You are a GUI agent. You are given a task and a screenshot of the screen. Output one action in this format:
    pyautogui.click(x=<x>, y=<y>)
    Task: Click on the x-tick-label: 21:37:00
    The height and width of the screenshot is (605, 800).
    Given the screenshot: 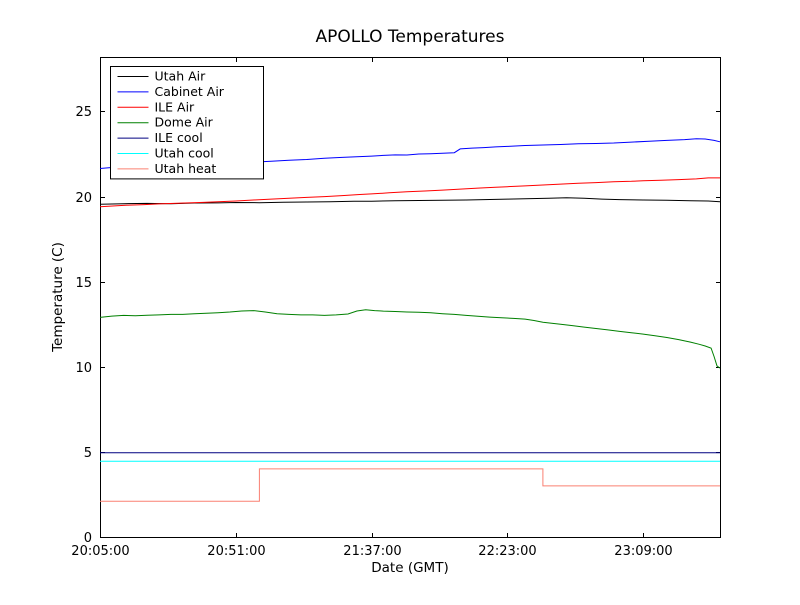 What is the action you would take?
    pyautogui.click(x=372, y=551)
    